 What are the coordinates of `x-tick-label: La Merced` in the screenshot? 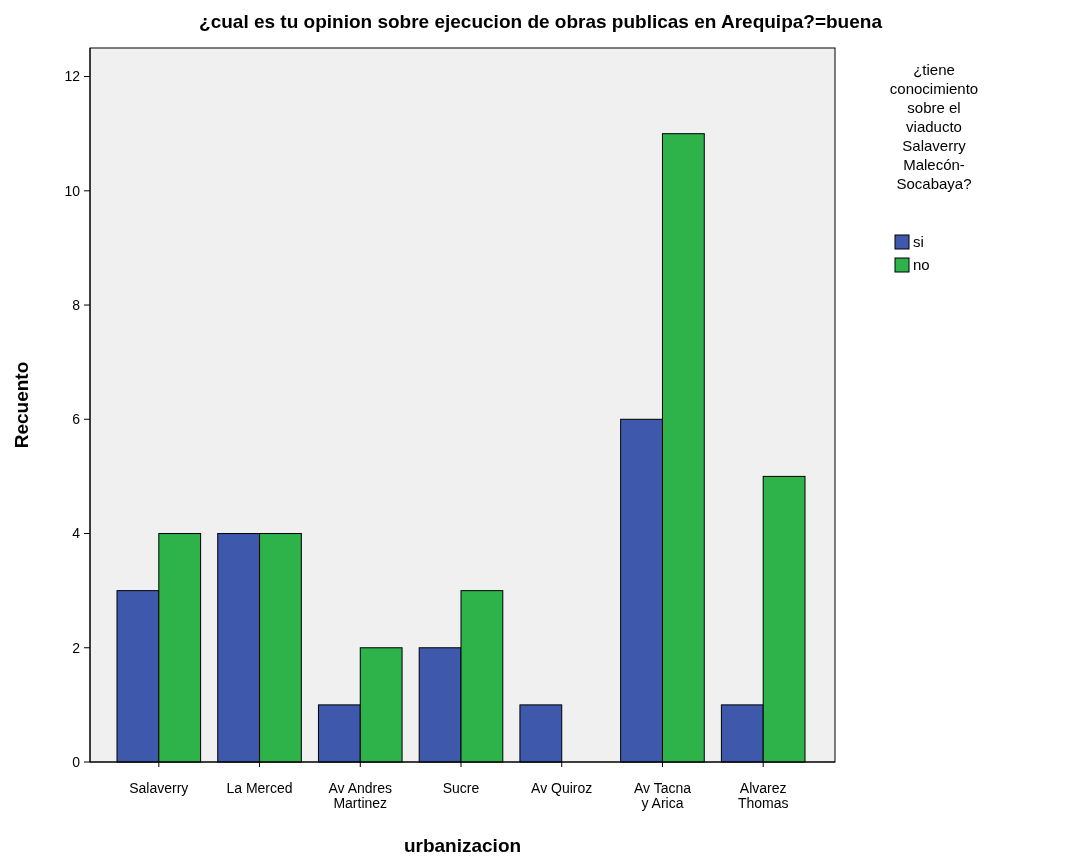 It's located at (259, 788).